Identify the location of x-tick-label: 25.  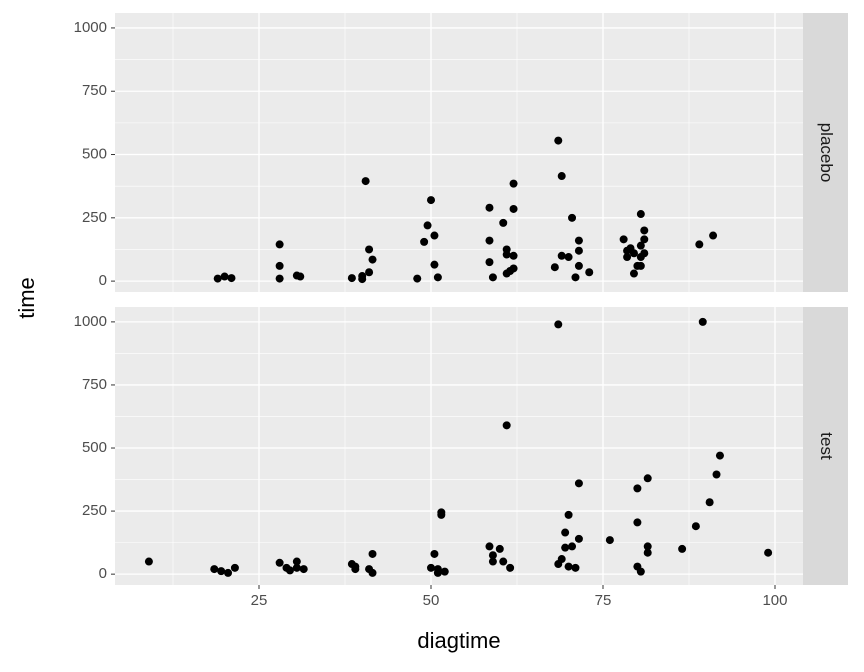
(259, 600).